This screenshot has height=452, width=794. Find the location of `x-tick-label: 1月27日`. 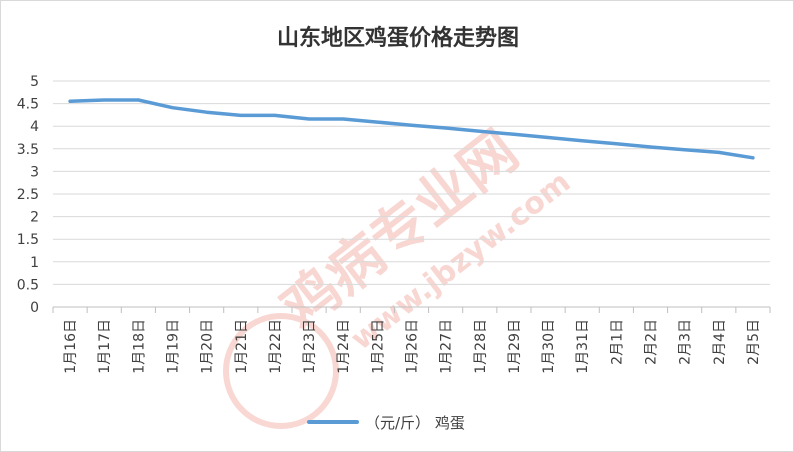

x-tick-label: 1月27日 is located at coordinates (447, 346).